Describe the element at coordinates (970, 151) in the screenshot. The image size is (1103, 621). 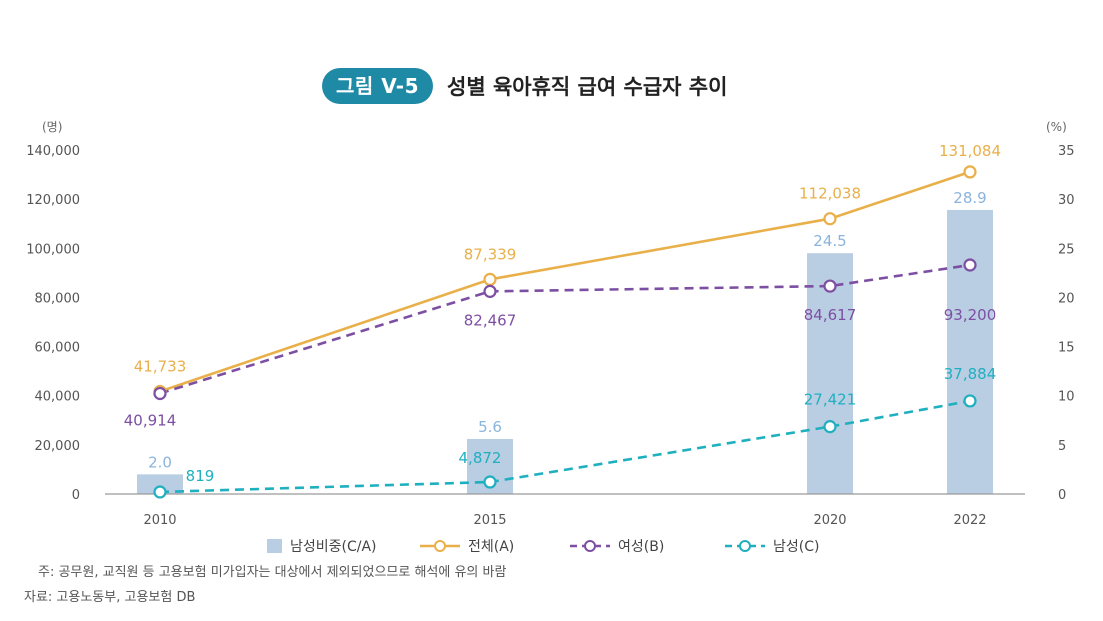
I see `line-value-label: 131,084` at that location.